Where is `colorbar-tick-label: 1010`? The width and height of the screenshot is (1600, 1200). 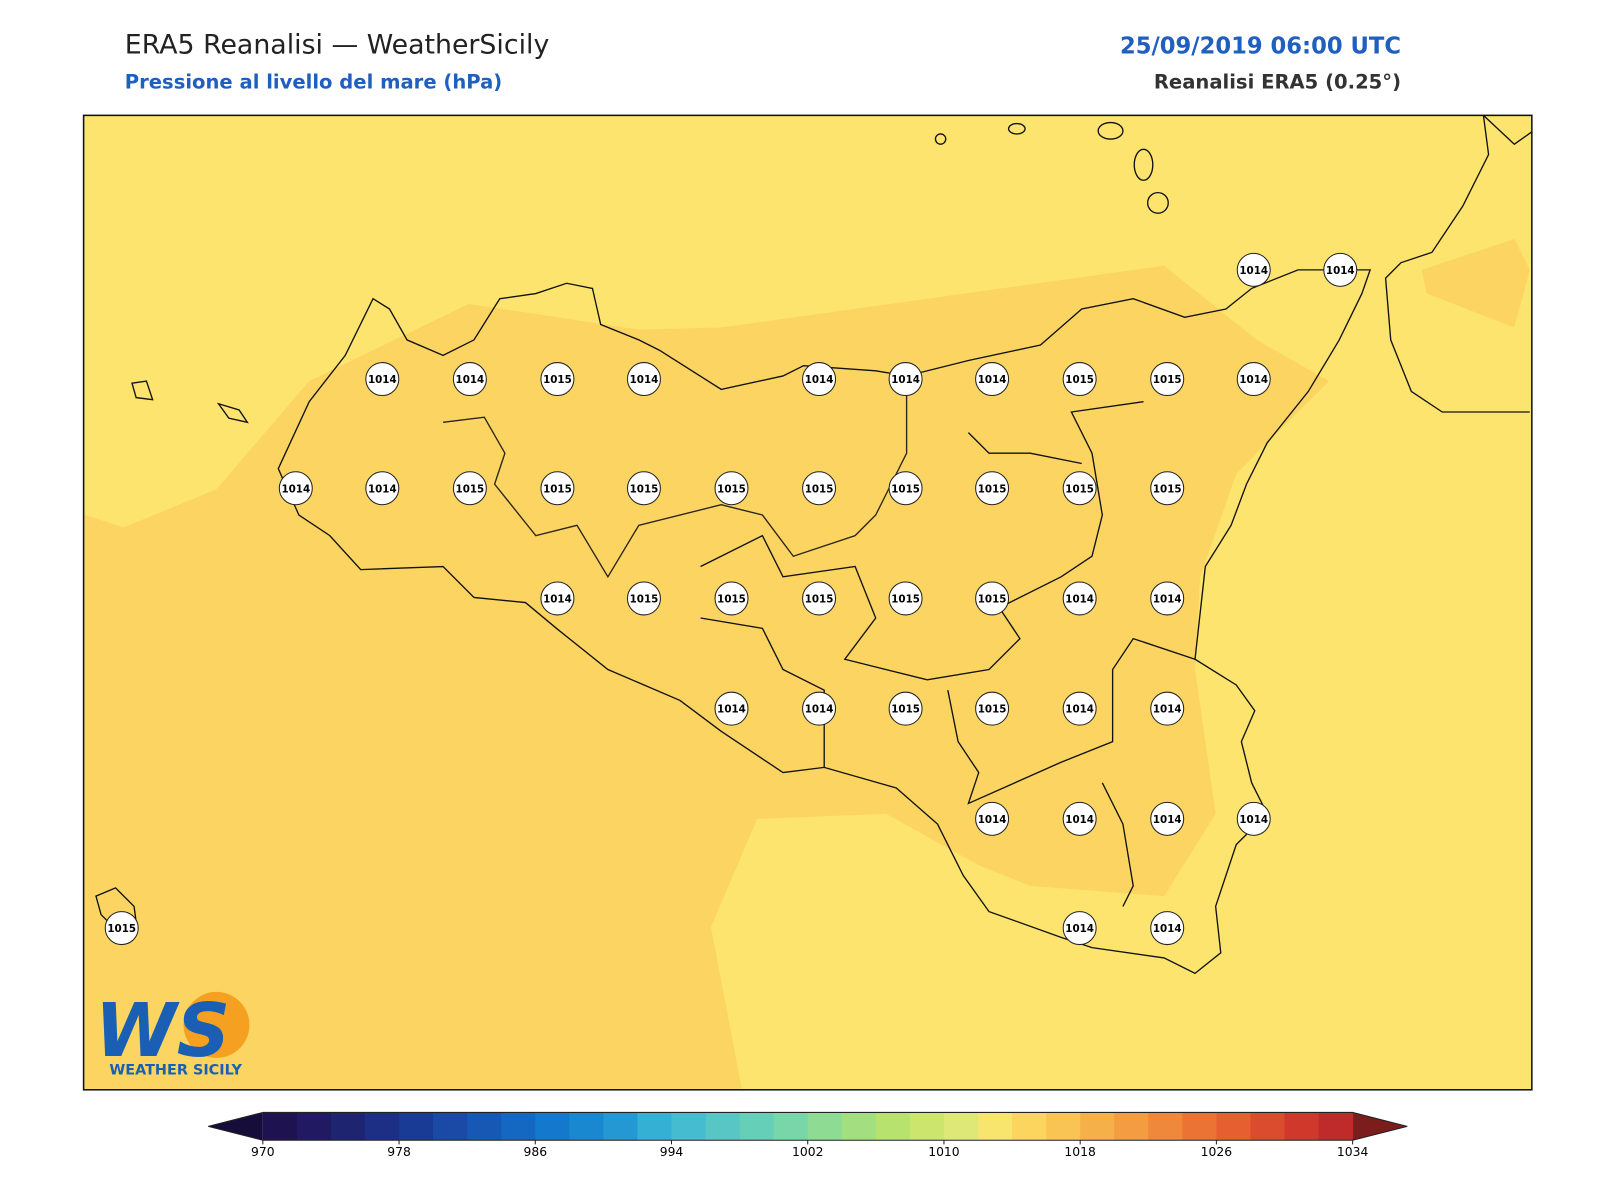
colorbar-tick-label: 1010 is located at coordinates (944, 1152).